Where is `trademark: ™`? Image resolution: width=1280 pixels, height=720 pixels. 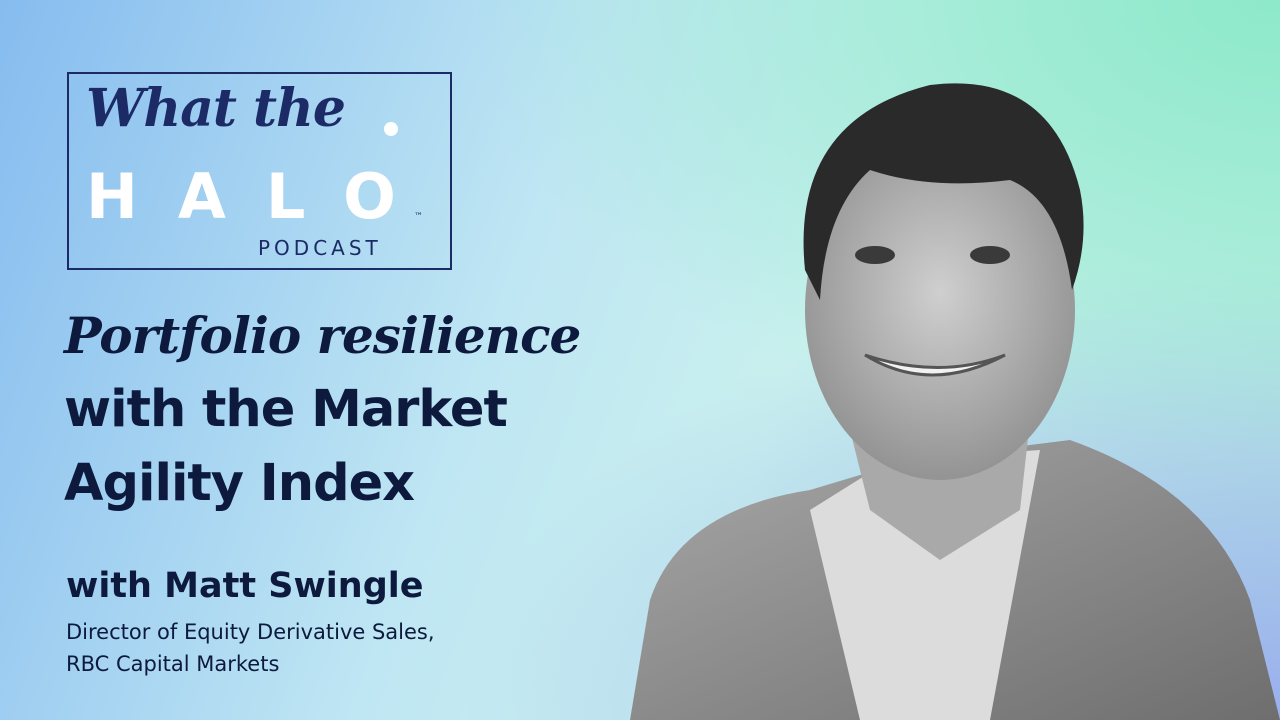 trademark: ™ is located at coordinates (418, 217).